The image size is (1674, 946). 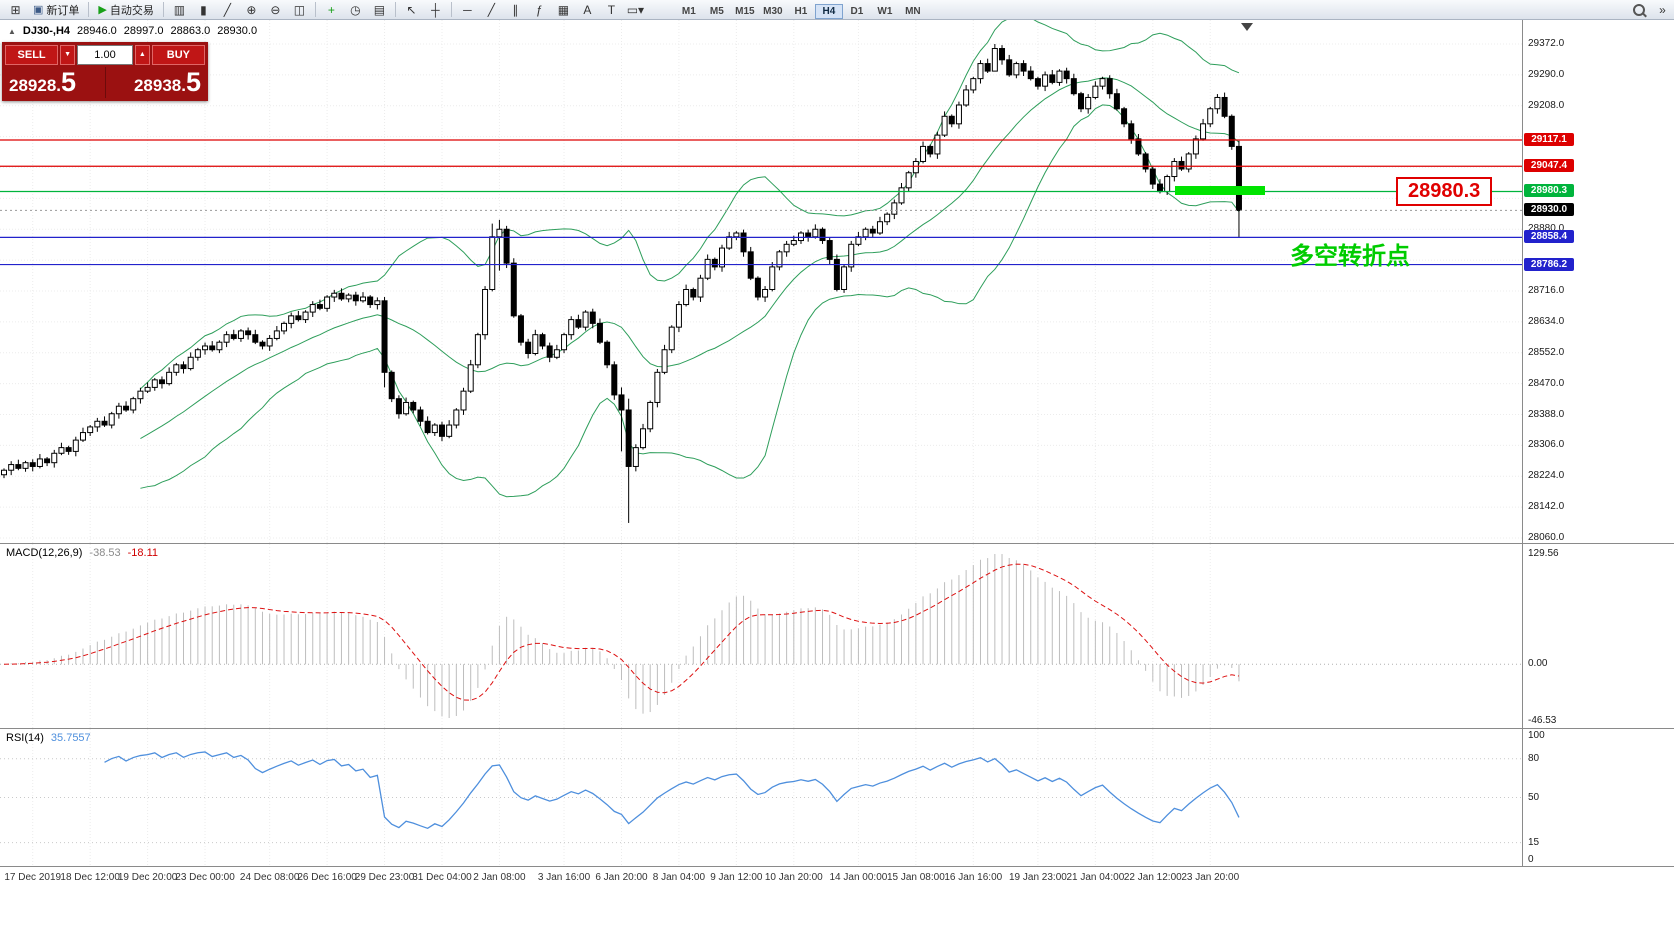 I want to click on tile-windows-icon: ◫, so click(x=299, y=9).